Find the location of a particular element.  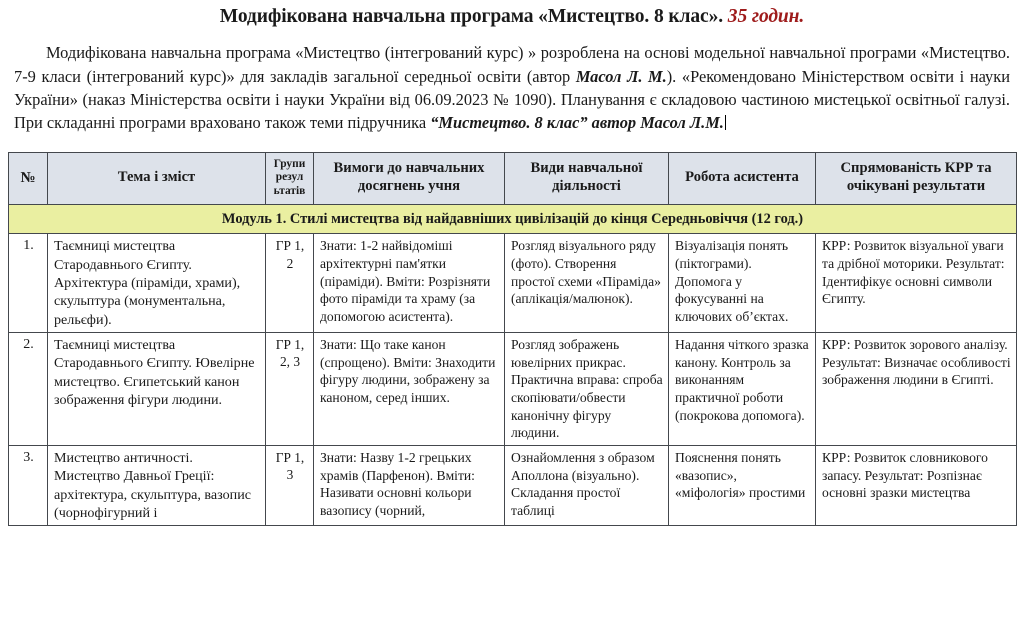

intro-textbook-title: “Мистецтво. 8 клас” автор Масол Л.М. is located at coordinates (577, 123).